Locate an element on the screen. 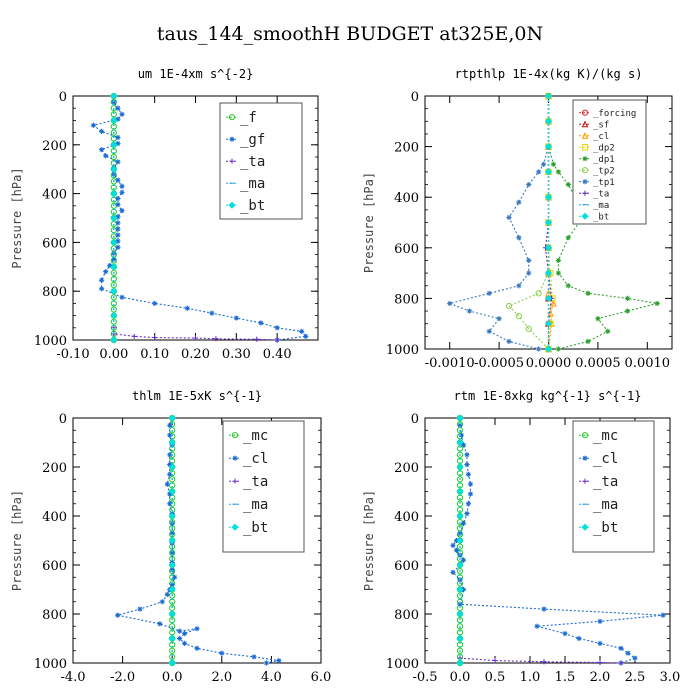 Image resolution: width=700 pixels, height=700 pixels. legend-entry-label: _sf is located at coordinates (601, 125).